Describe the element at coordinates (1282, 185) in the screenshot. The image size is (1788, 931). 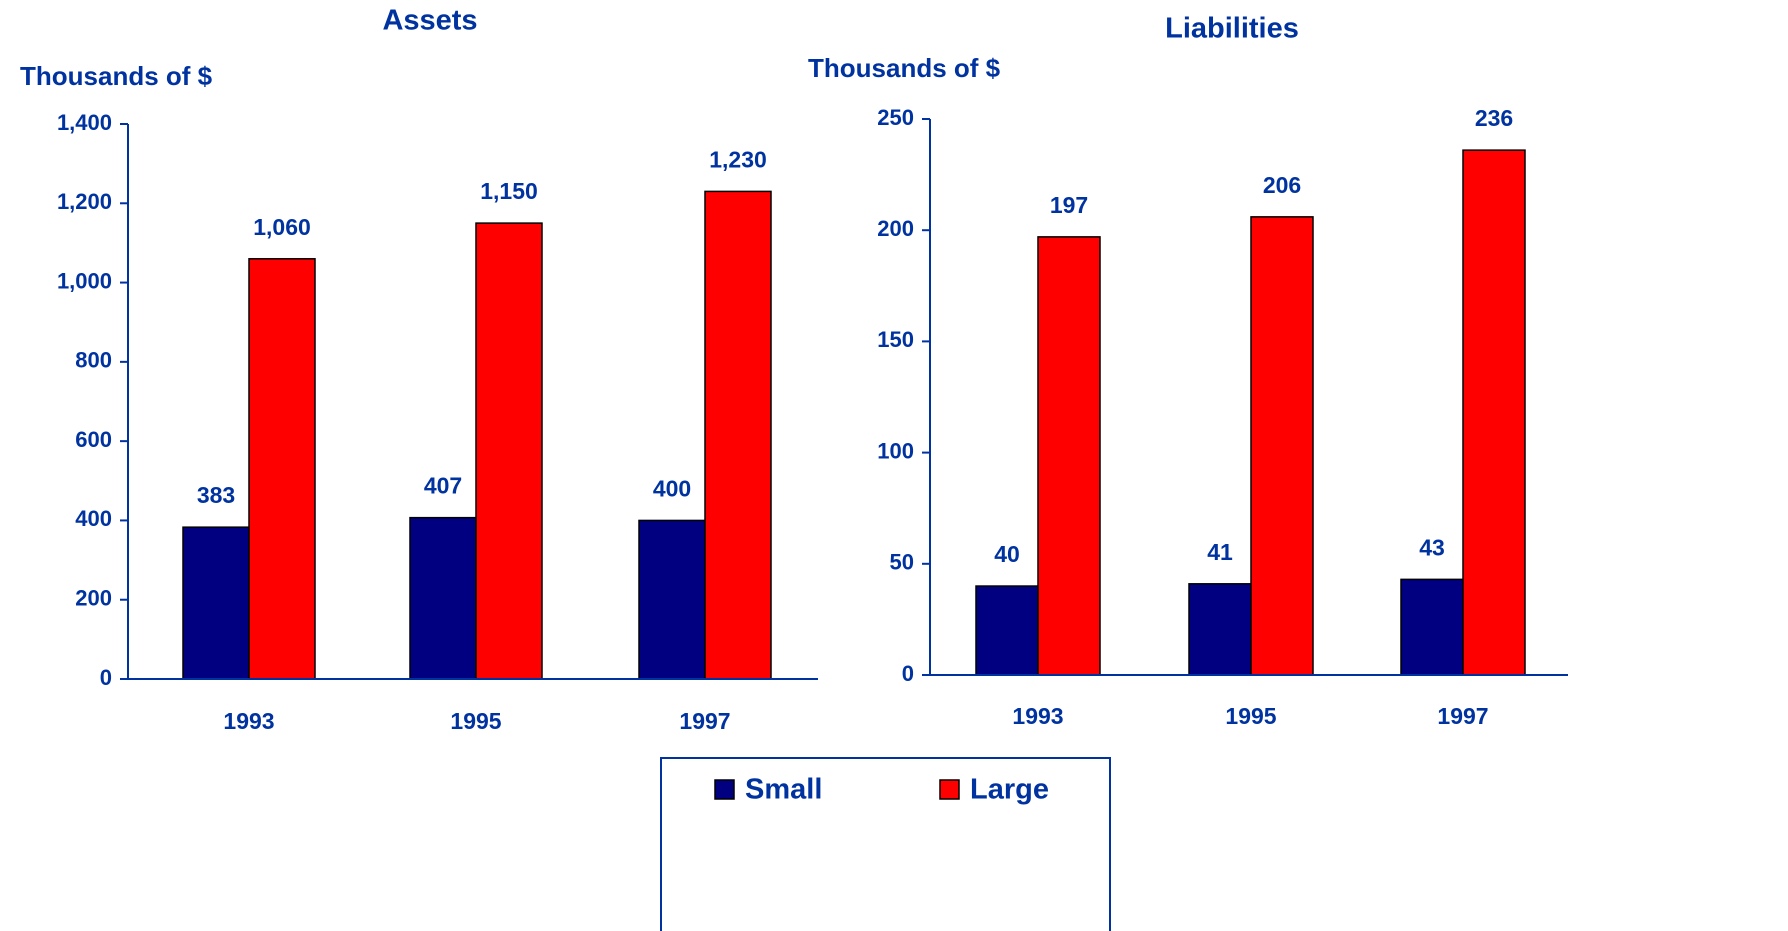
I see `data-label: 206` at that location.